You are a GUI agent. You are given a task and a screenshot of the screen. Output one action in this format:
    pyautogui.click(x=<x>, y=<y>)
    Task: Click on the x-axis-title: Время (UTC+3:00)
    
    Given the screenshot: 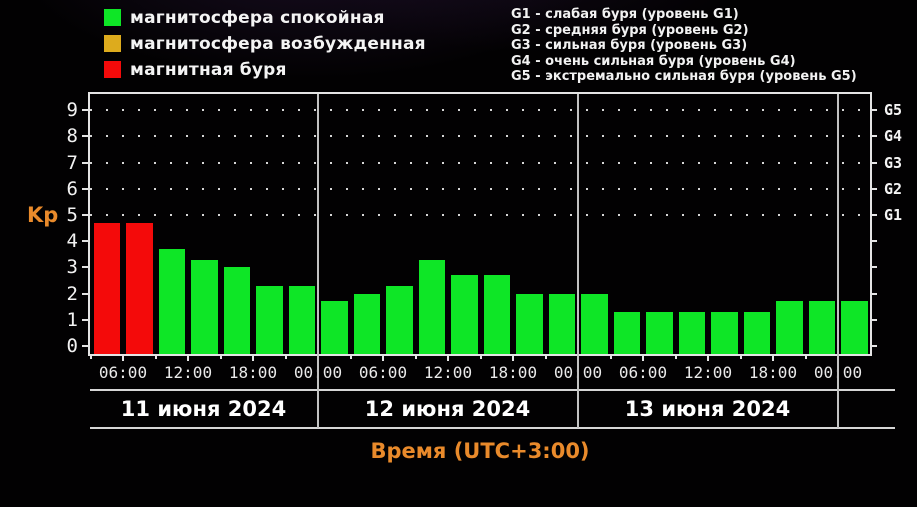 What is the action you would take?
    pyautogui.click(x=480, y=451)
    